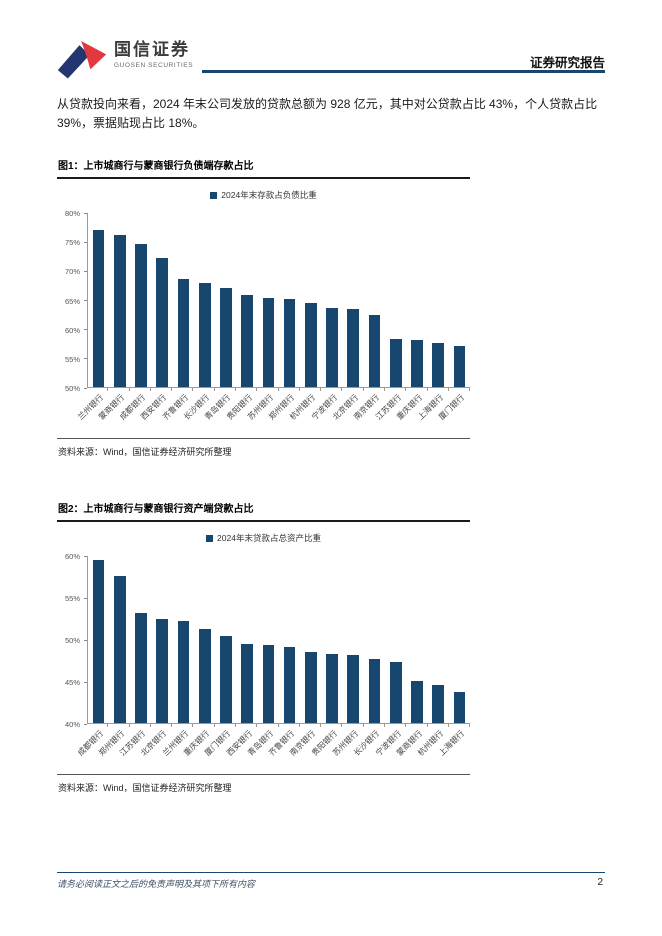  I want to click on x-label-cell: 上海银行, so click(433, 413).